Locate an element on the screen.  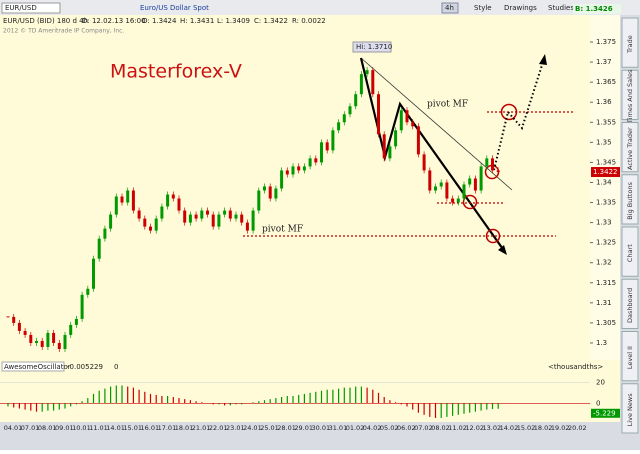
x-tick-label: 18.01 is located at coordinates (184, 428).